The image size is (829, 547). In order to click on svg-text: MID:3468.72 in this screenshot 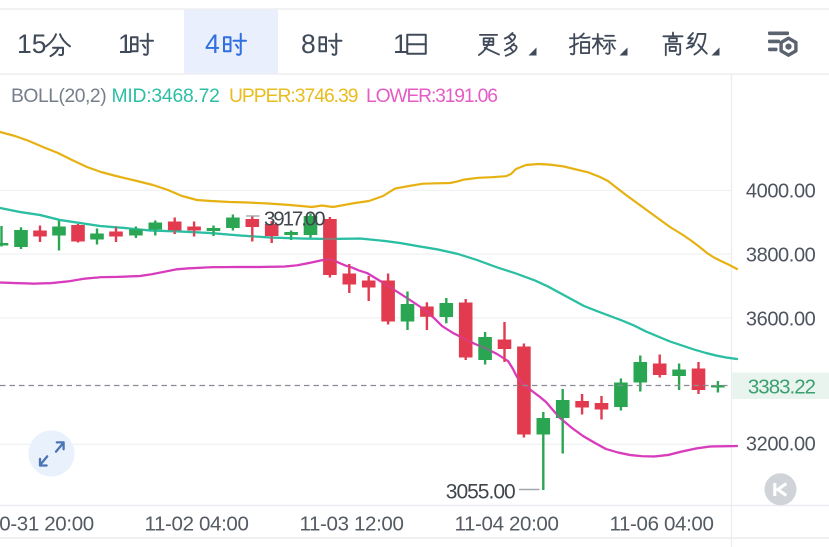, I will do `click(166, 96)`.